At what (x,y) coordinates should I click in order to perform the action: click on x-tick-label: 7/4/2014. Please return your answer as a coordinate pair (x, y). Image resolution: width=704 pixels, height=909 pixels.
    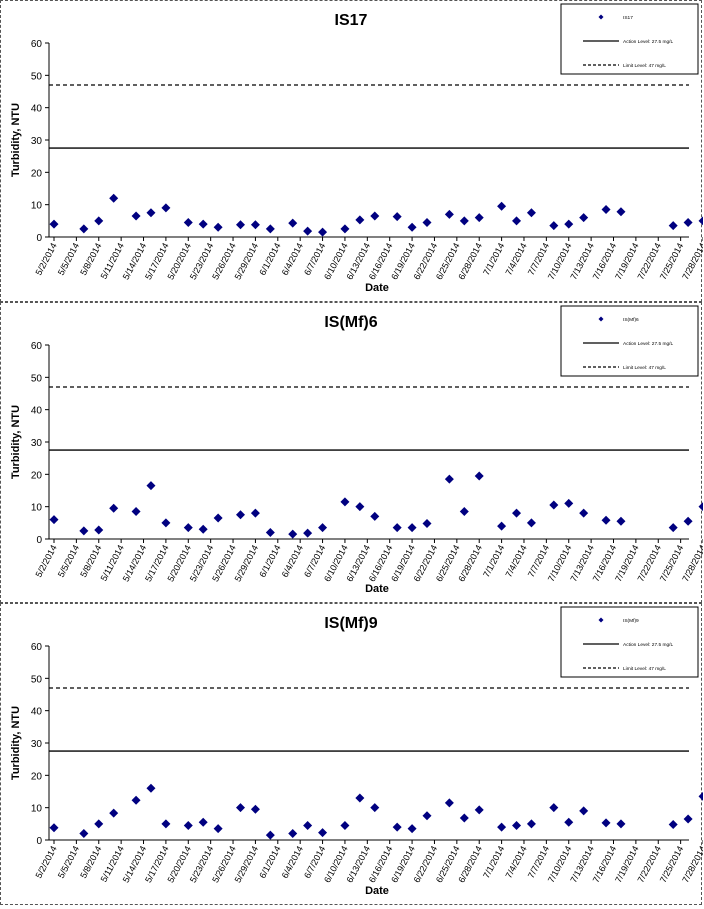
    Looking at the image, I should click on (515, 862).